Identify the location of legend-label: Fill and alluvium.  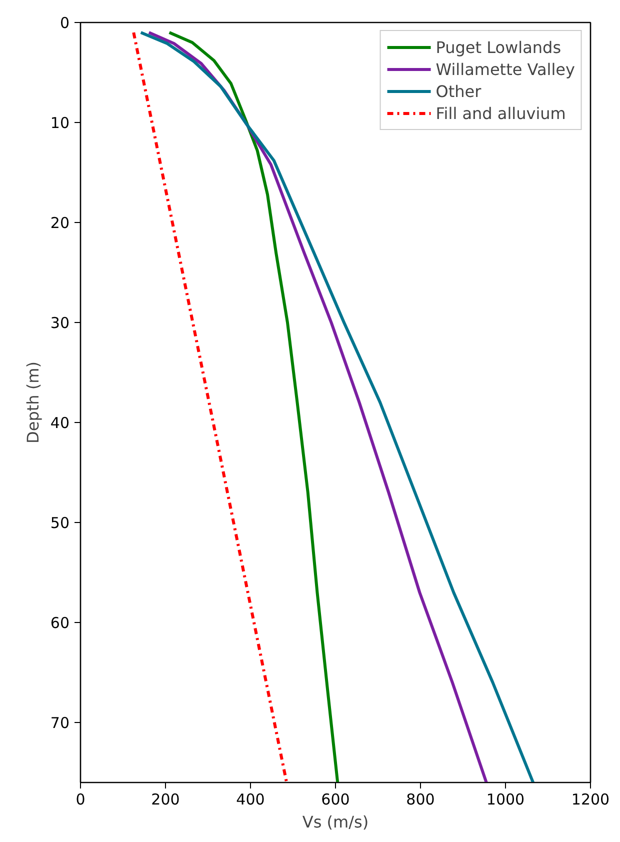
(501, 113).